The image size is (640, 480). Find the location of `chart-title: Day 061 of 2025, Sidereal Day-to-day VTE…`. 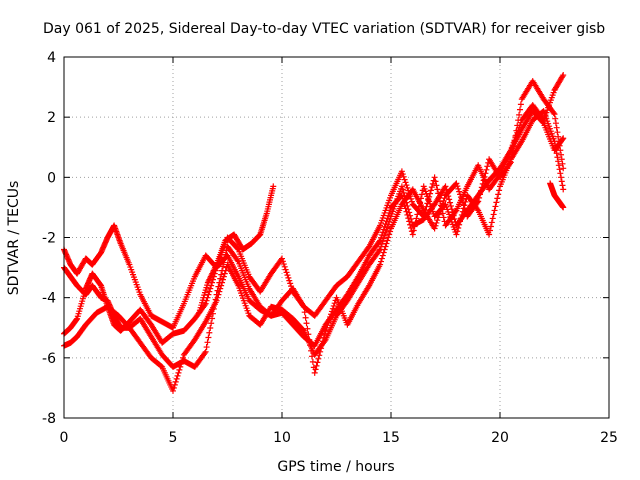

chart-title: Day 061 of 2025, Sidereal Day-to-day VTE… is located at coordinates (324, 29).